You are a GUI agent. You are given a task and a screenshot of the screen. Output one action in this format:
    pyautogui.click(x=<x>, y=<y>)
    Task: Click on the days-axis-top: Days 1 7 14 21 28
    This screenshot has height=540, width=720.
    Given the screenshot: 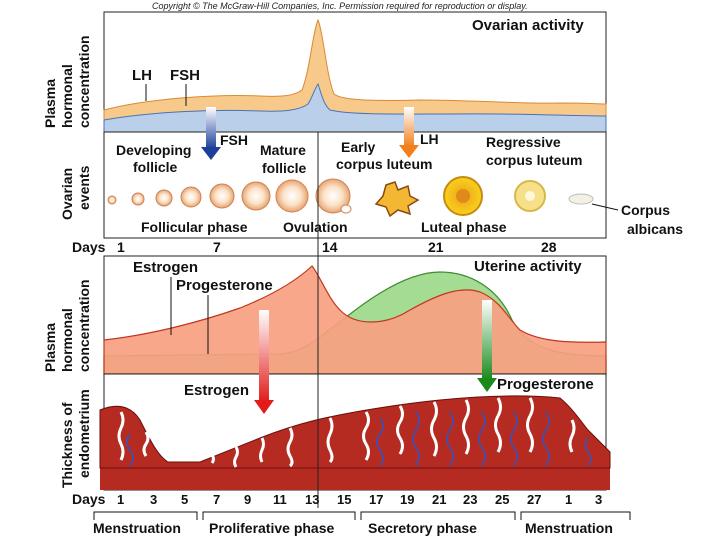 What is the action you would take?
    pyautogui.click(x=314, y=247)
    